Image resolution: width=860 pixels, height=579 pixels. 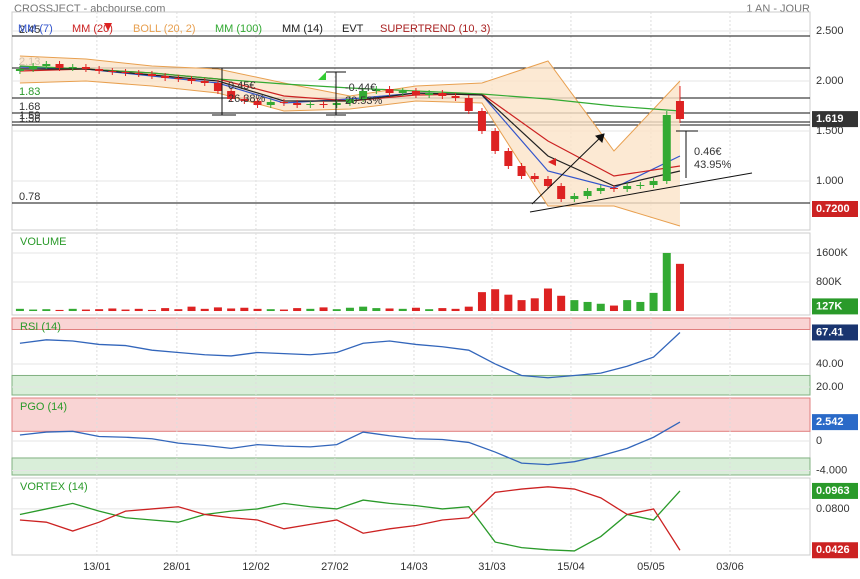 What do you see at coordinates (830, 387) in the screenshot?
I see `y-tick-label: 20.00` at bounding box center [830, 387].